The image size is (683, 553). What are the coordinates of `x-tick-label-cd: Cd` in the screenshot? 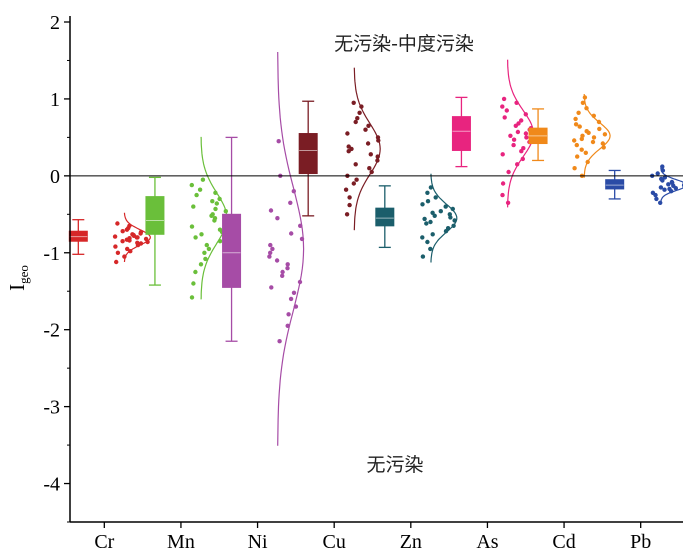 It's located at (563, 542).